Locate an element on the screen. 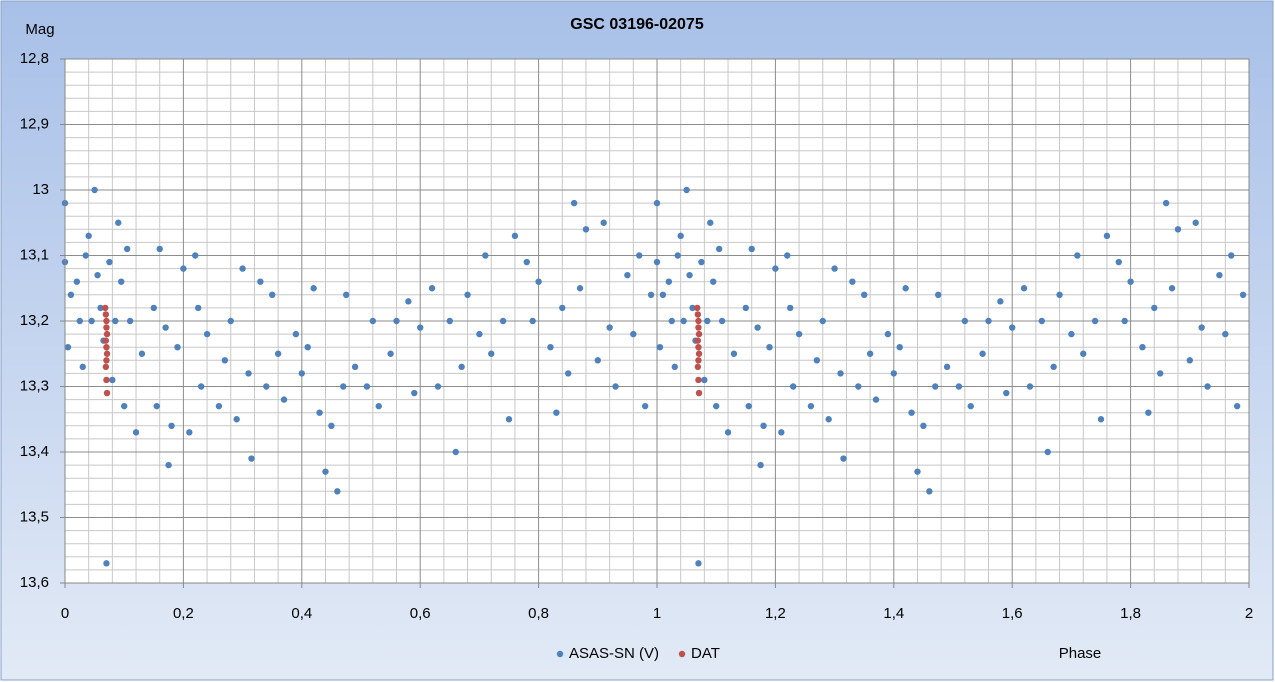 This screenshot has width=1275, height=682. legend-label: ASAS-SN (V) is located at coordinates (614, 653).